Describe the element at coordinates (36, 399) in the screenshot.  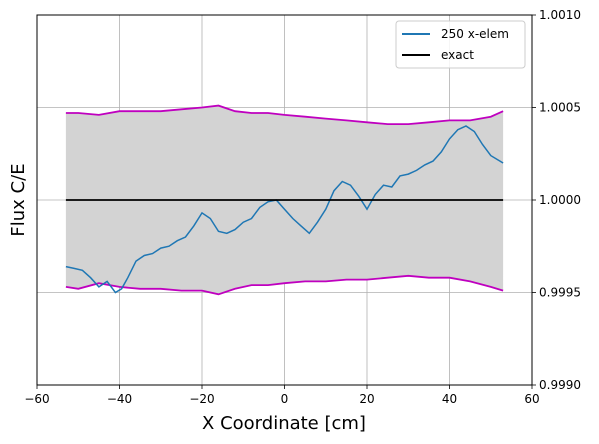
I see `x-tick-label: −60` at that location.